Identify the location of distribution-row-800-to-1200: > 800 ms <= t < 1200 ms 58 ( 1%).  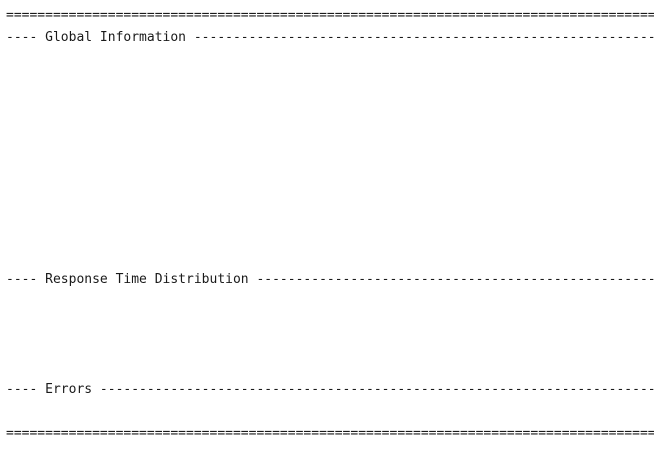
(330, 324).